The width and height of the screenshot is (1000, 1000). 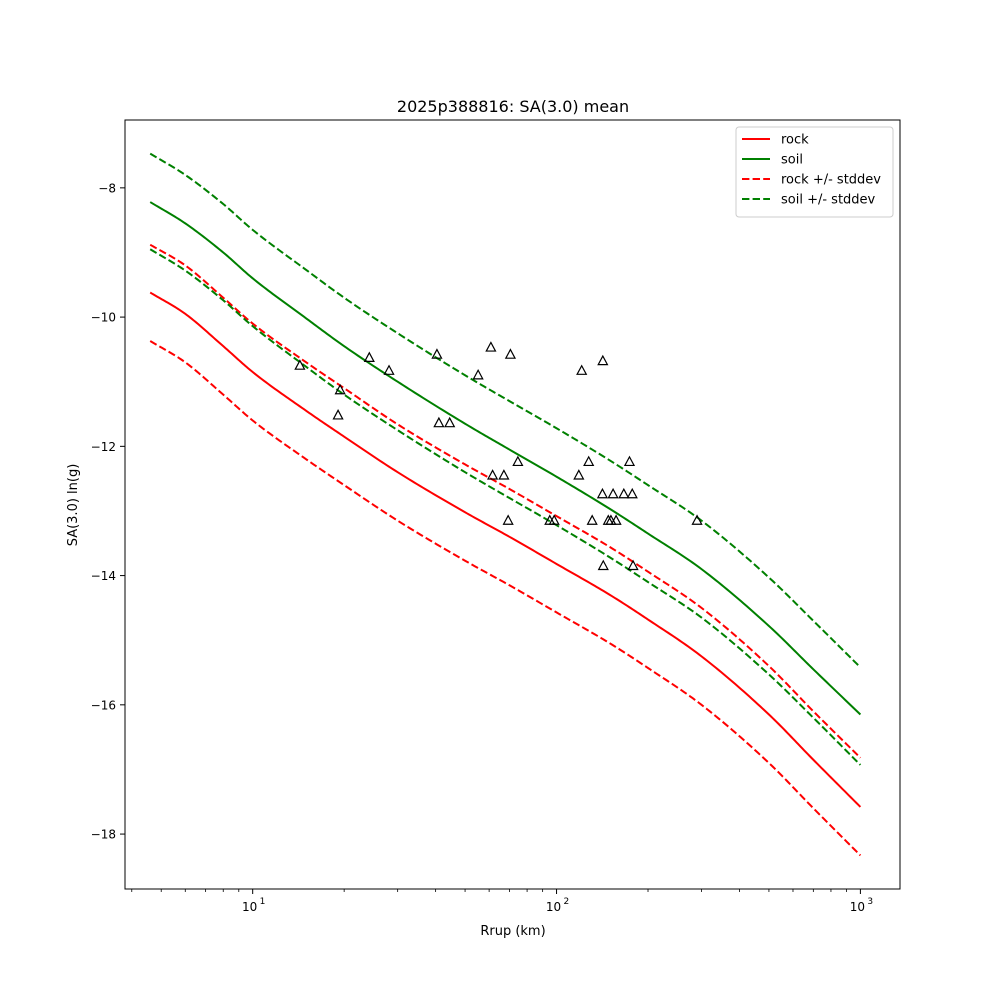 I want to click on x-tick-exponent: 1, so click(x=263, y=902).